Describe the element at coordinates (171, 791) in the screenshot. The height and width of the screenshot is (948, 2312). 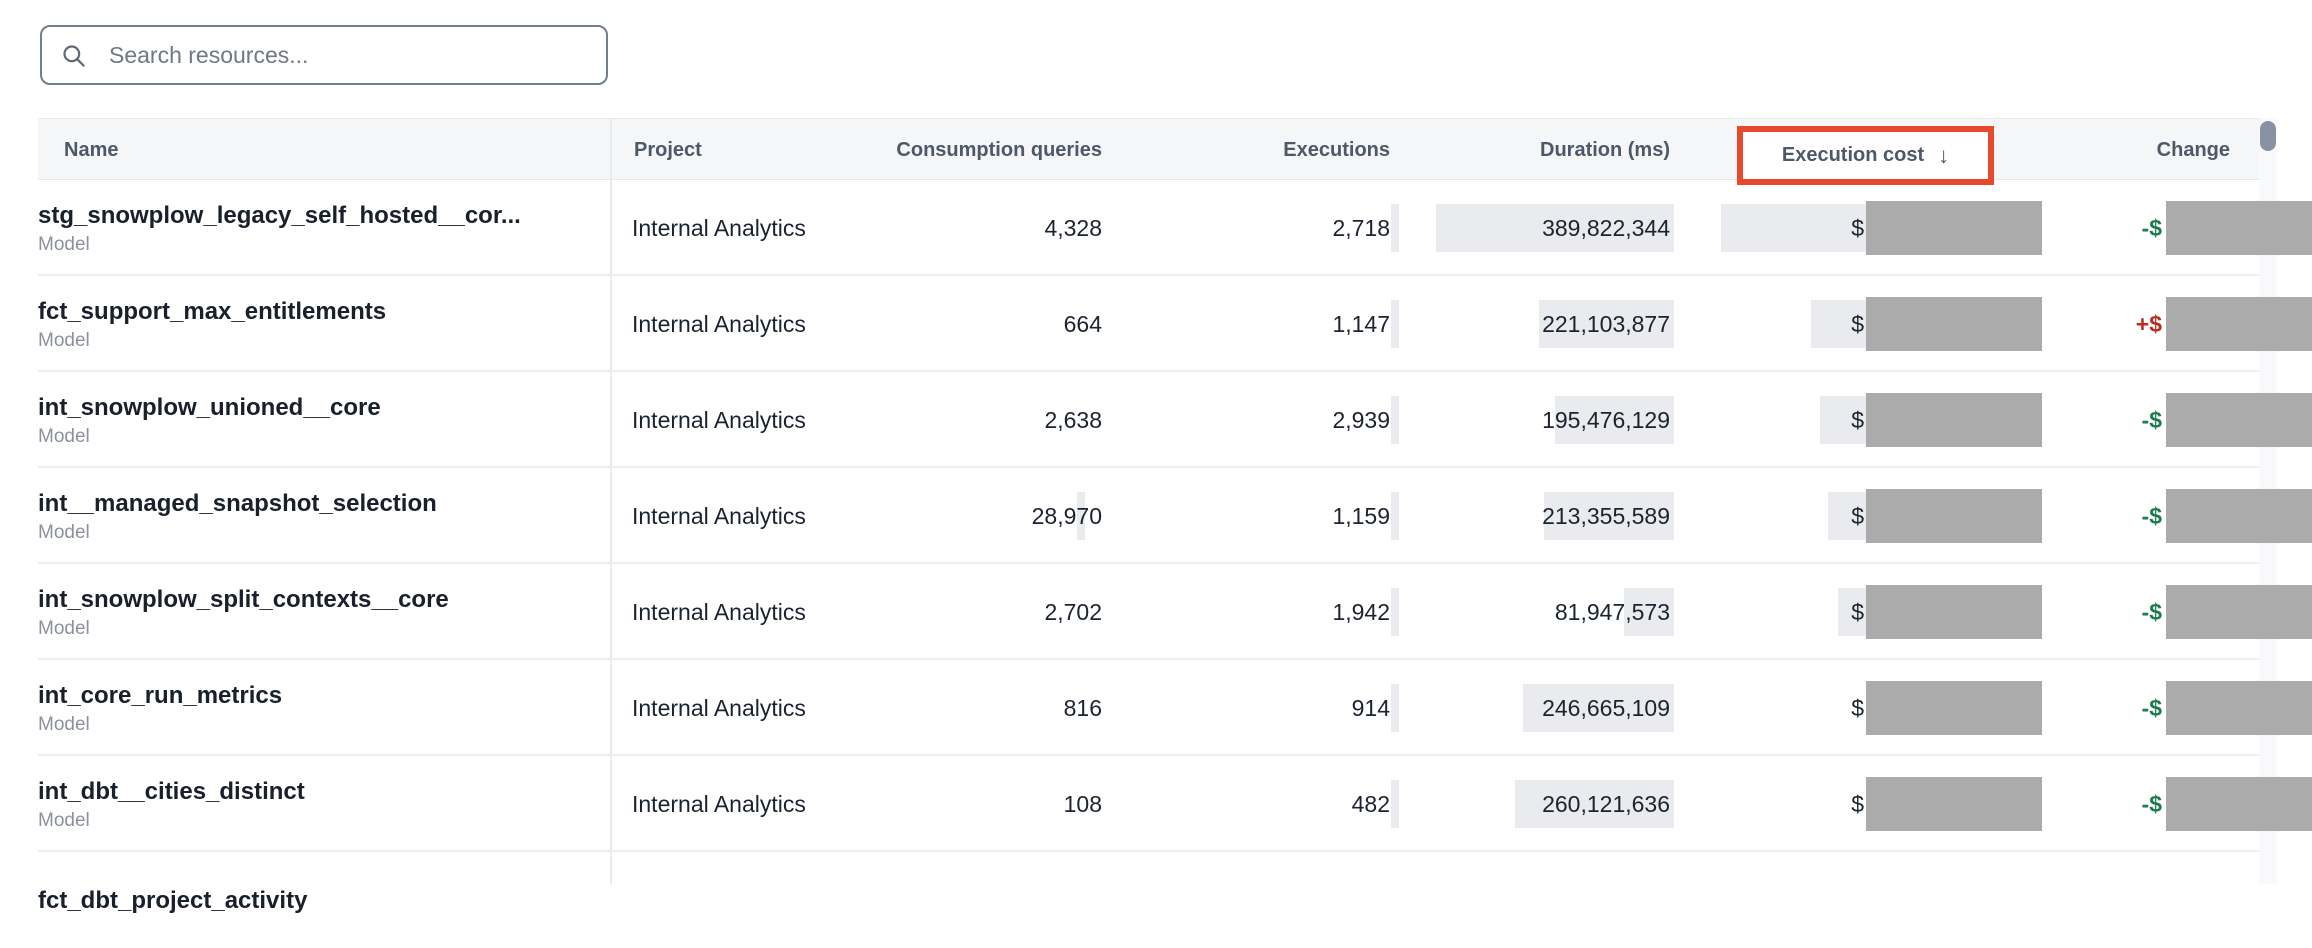
I see `resource-name-link: int_dbt__cities_distinct` at that location.